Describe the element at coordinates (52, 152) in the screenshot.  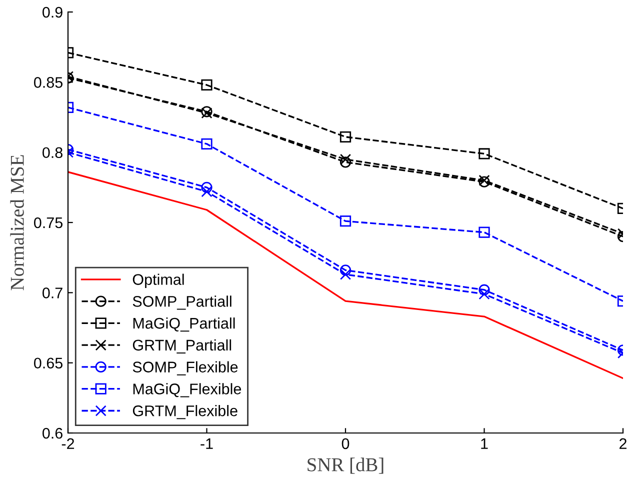
I see `y-tick-label: 0.8` at that location.